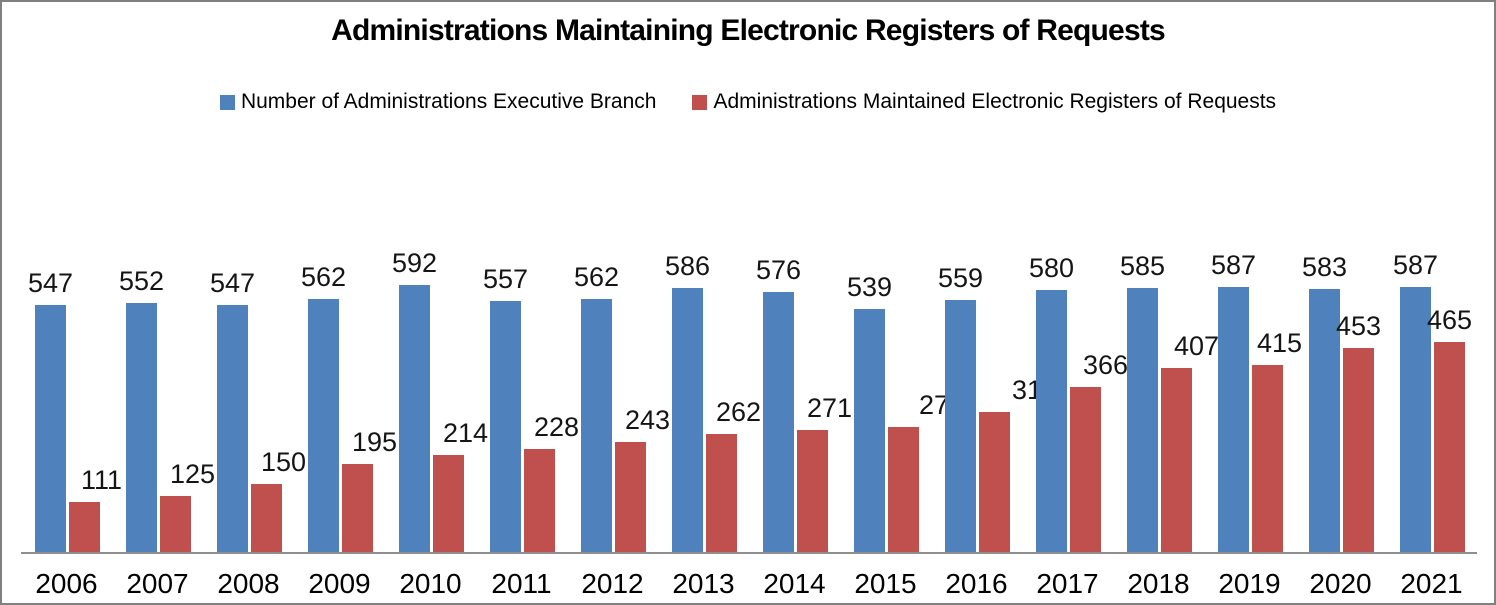 The height and width of the screenshot is (605, 1496). What do you see at coordinates (248, 583) in the screenshot?
I see `x-axis-label: 2008` at bounding box center [248, 583].